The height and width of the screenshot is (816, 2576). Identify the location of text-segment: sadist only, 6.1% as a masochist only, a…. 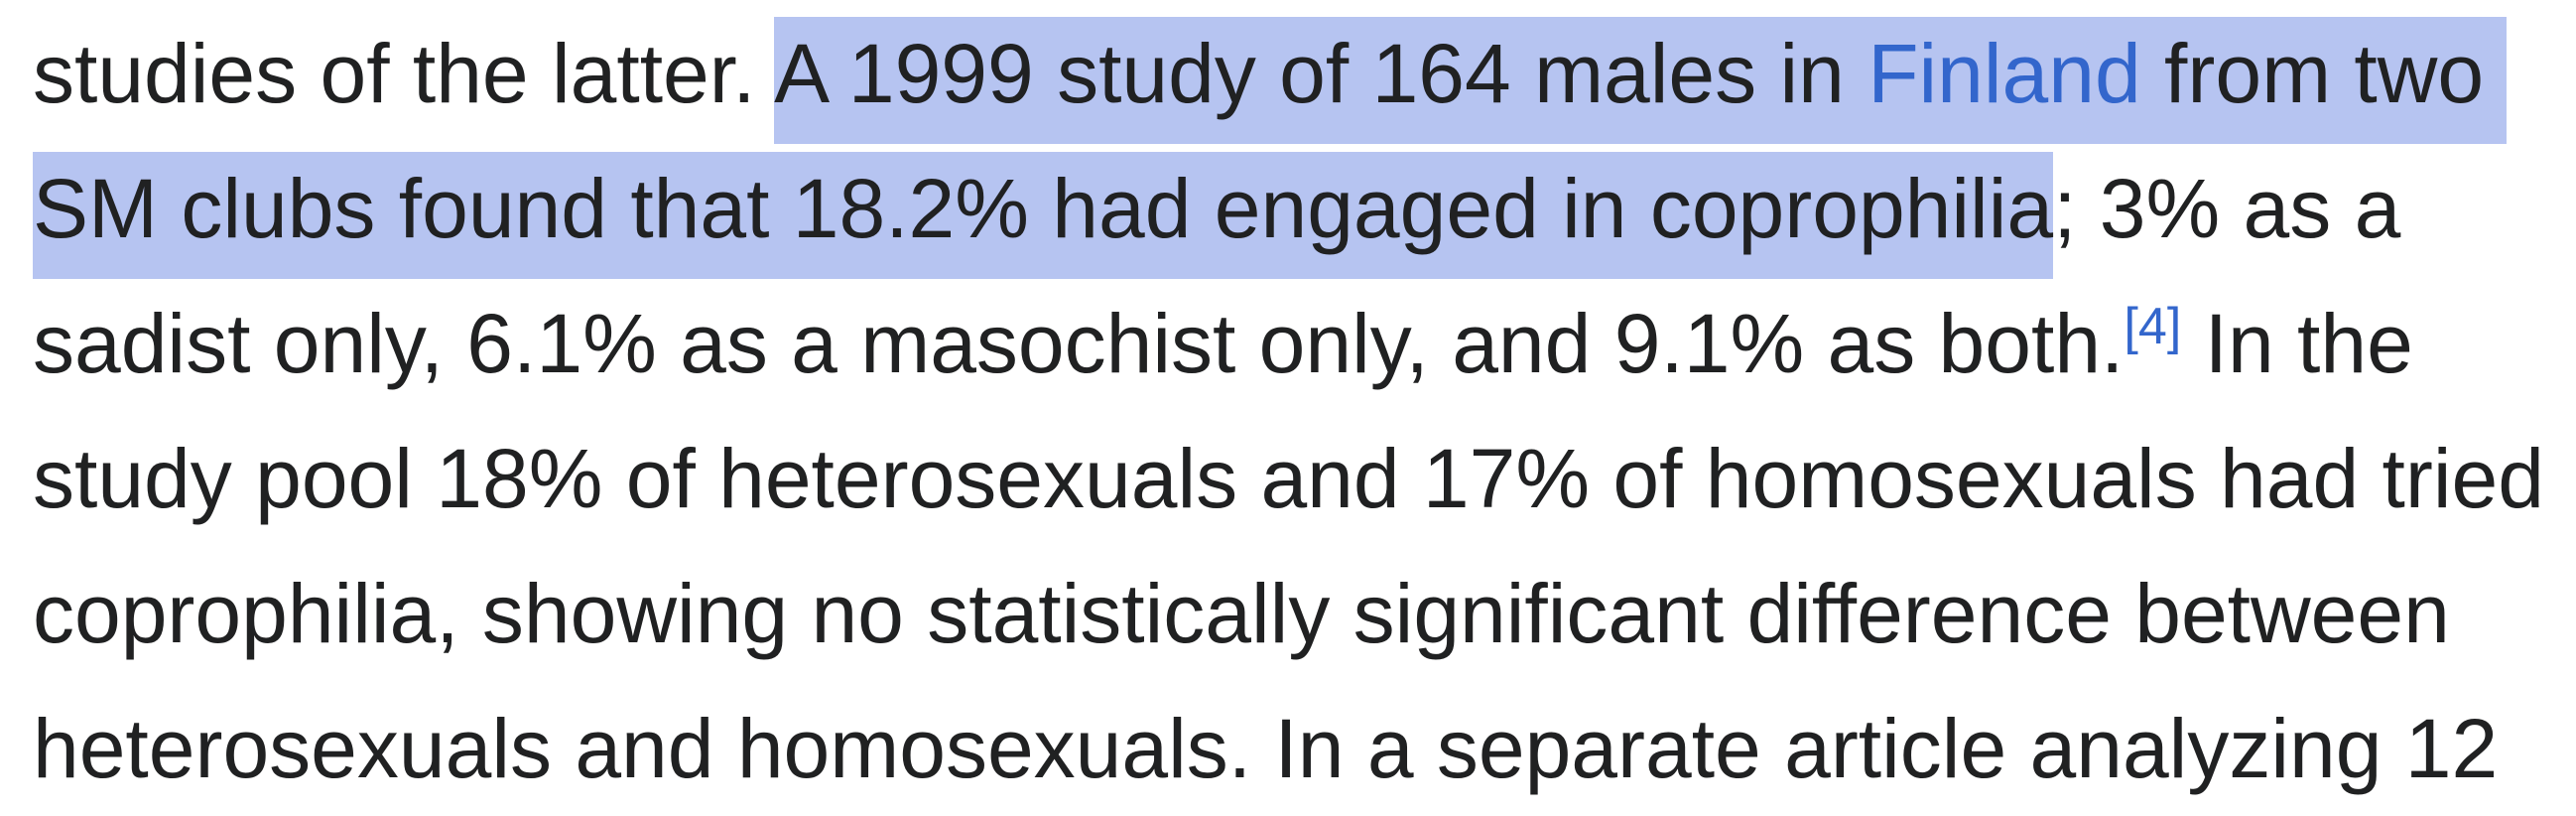
(1079, 343).